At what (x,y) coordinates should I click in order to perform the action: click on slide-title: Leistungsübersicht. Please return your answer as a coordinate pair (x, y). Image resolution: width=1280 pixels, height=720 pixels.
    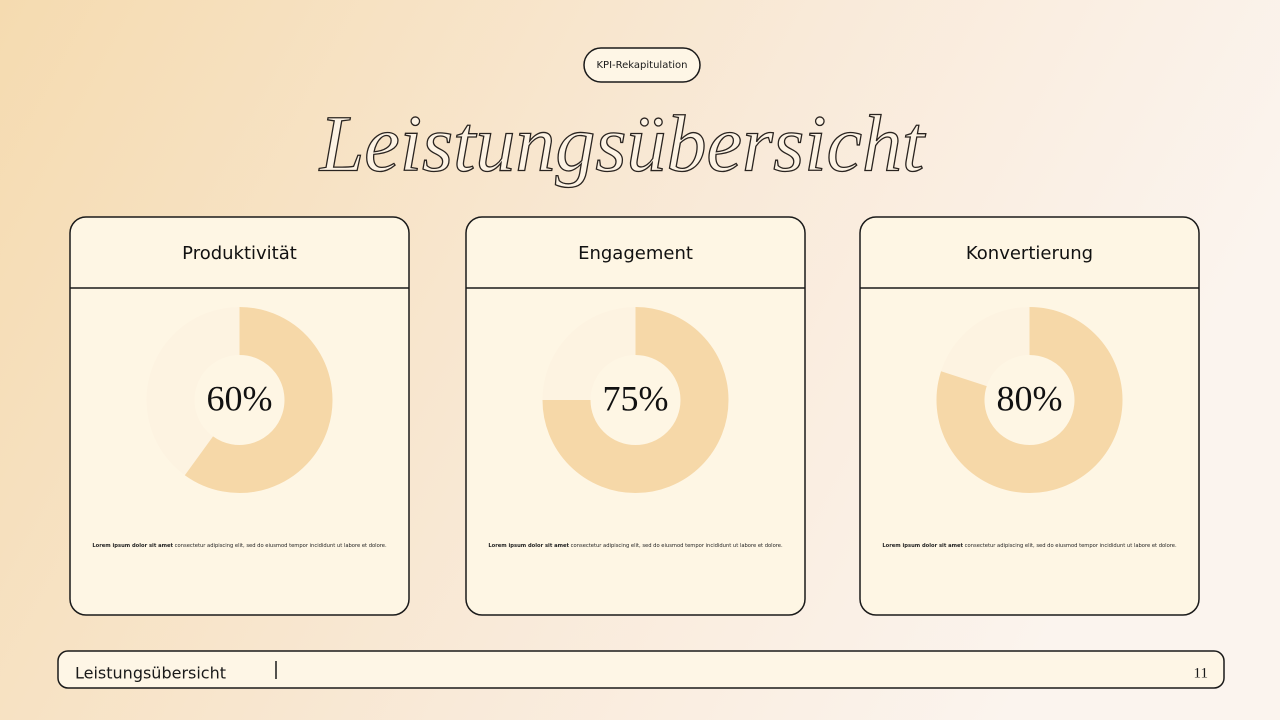
    Looking at the image, I should click on (622, 144).